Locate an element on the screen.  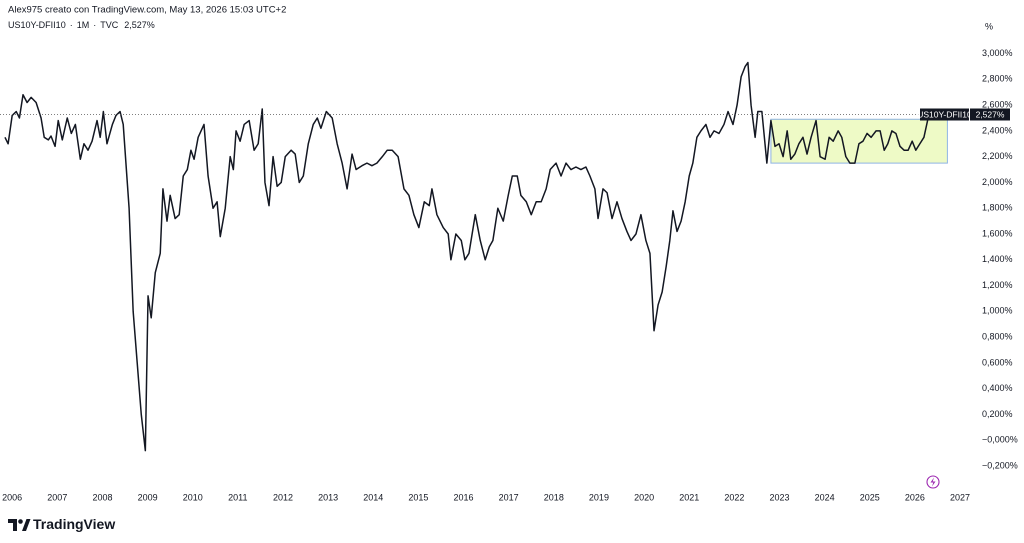
x-tick-label: 2015 is located at coordinates (418, 497).